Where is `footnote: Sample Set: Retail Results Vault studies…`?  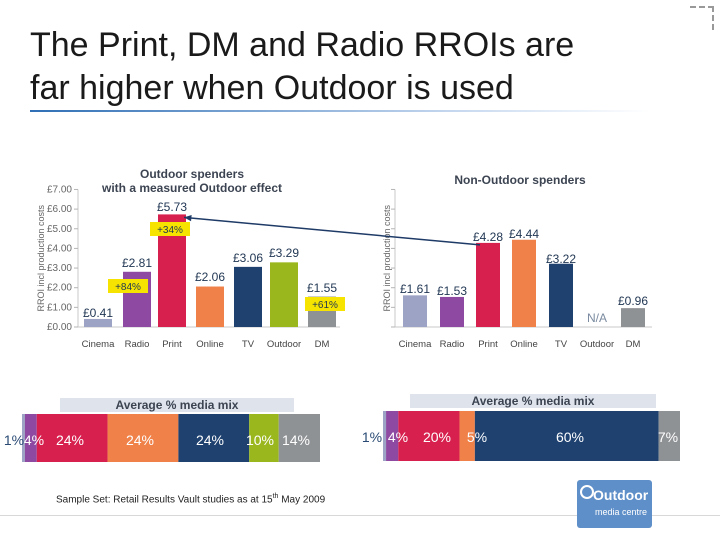 footnote: Sample Set: Retail Results Vault studies… is located at coordinates (190, 499).